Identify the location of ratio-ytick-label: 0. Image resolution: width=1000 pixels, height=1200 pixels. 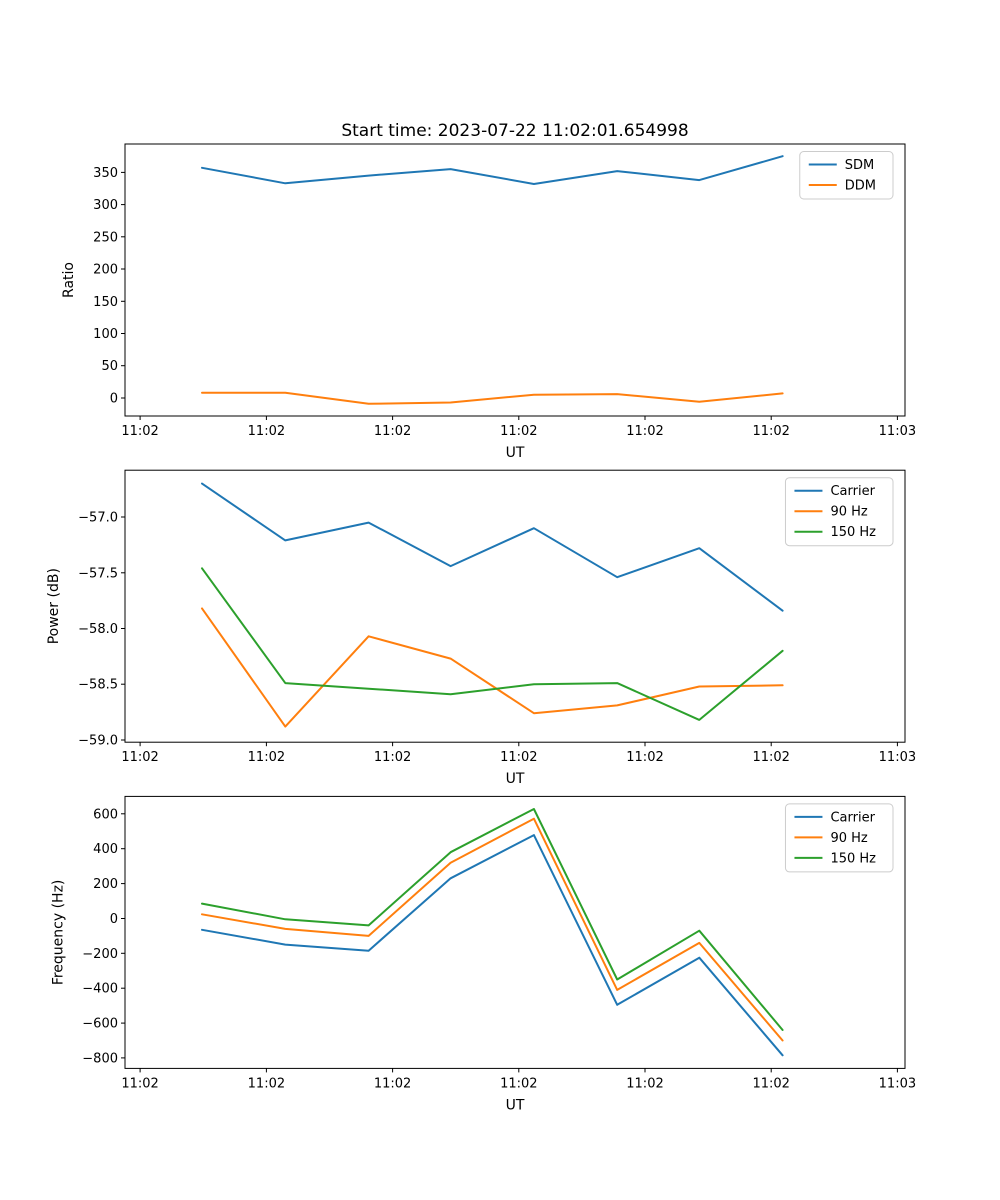
(114, 399).